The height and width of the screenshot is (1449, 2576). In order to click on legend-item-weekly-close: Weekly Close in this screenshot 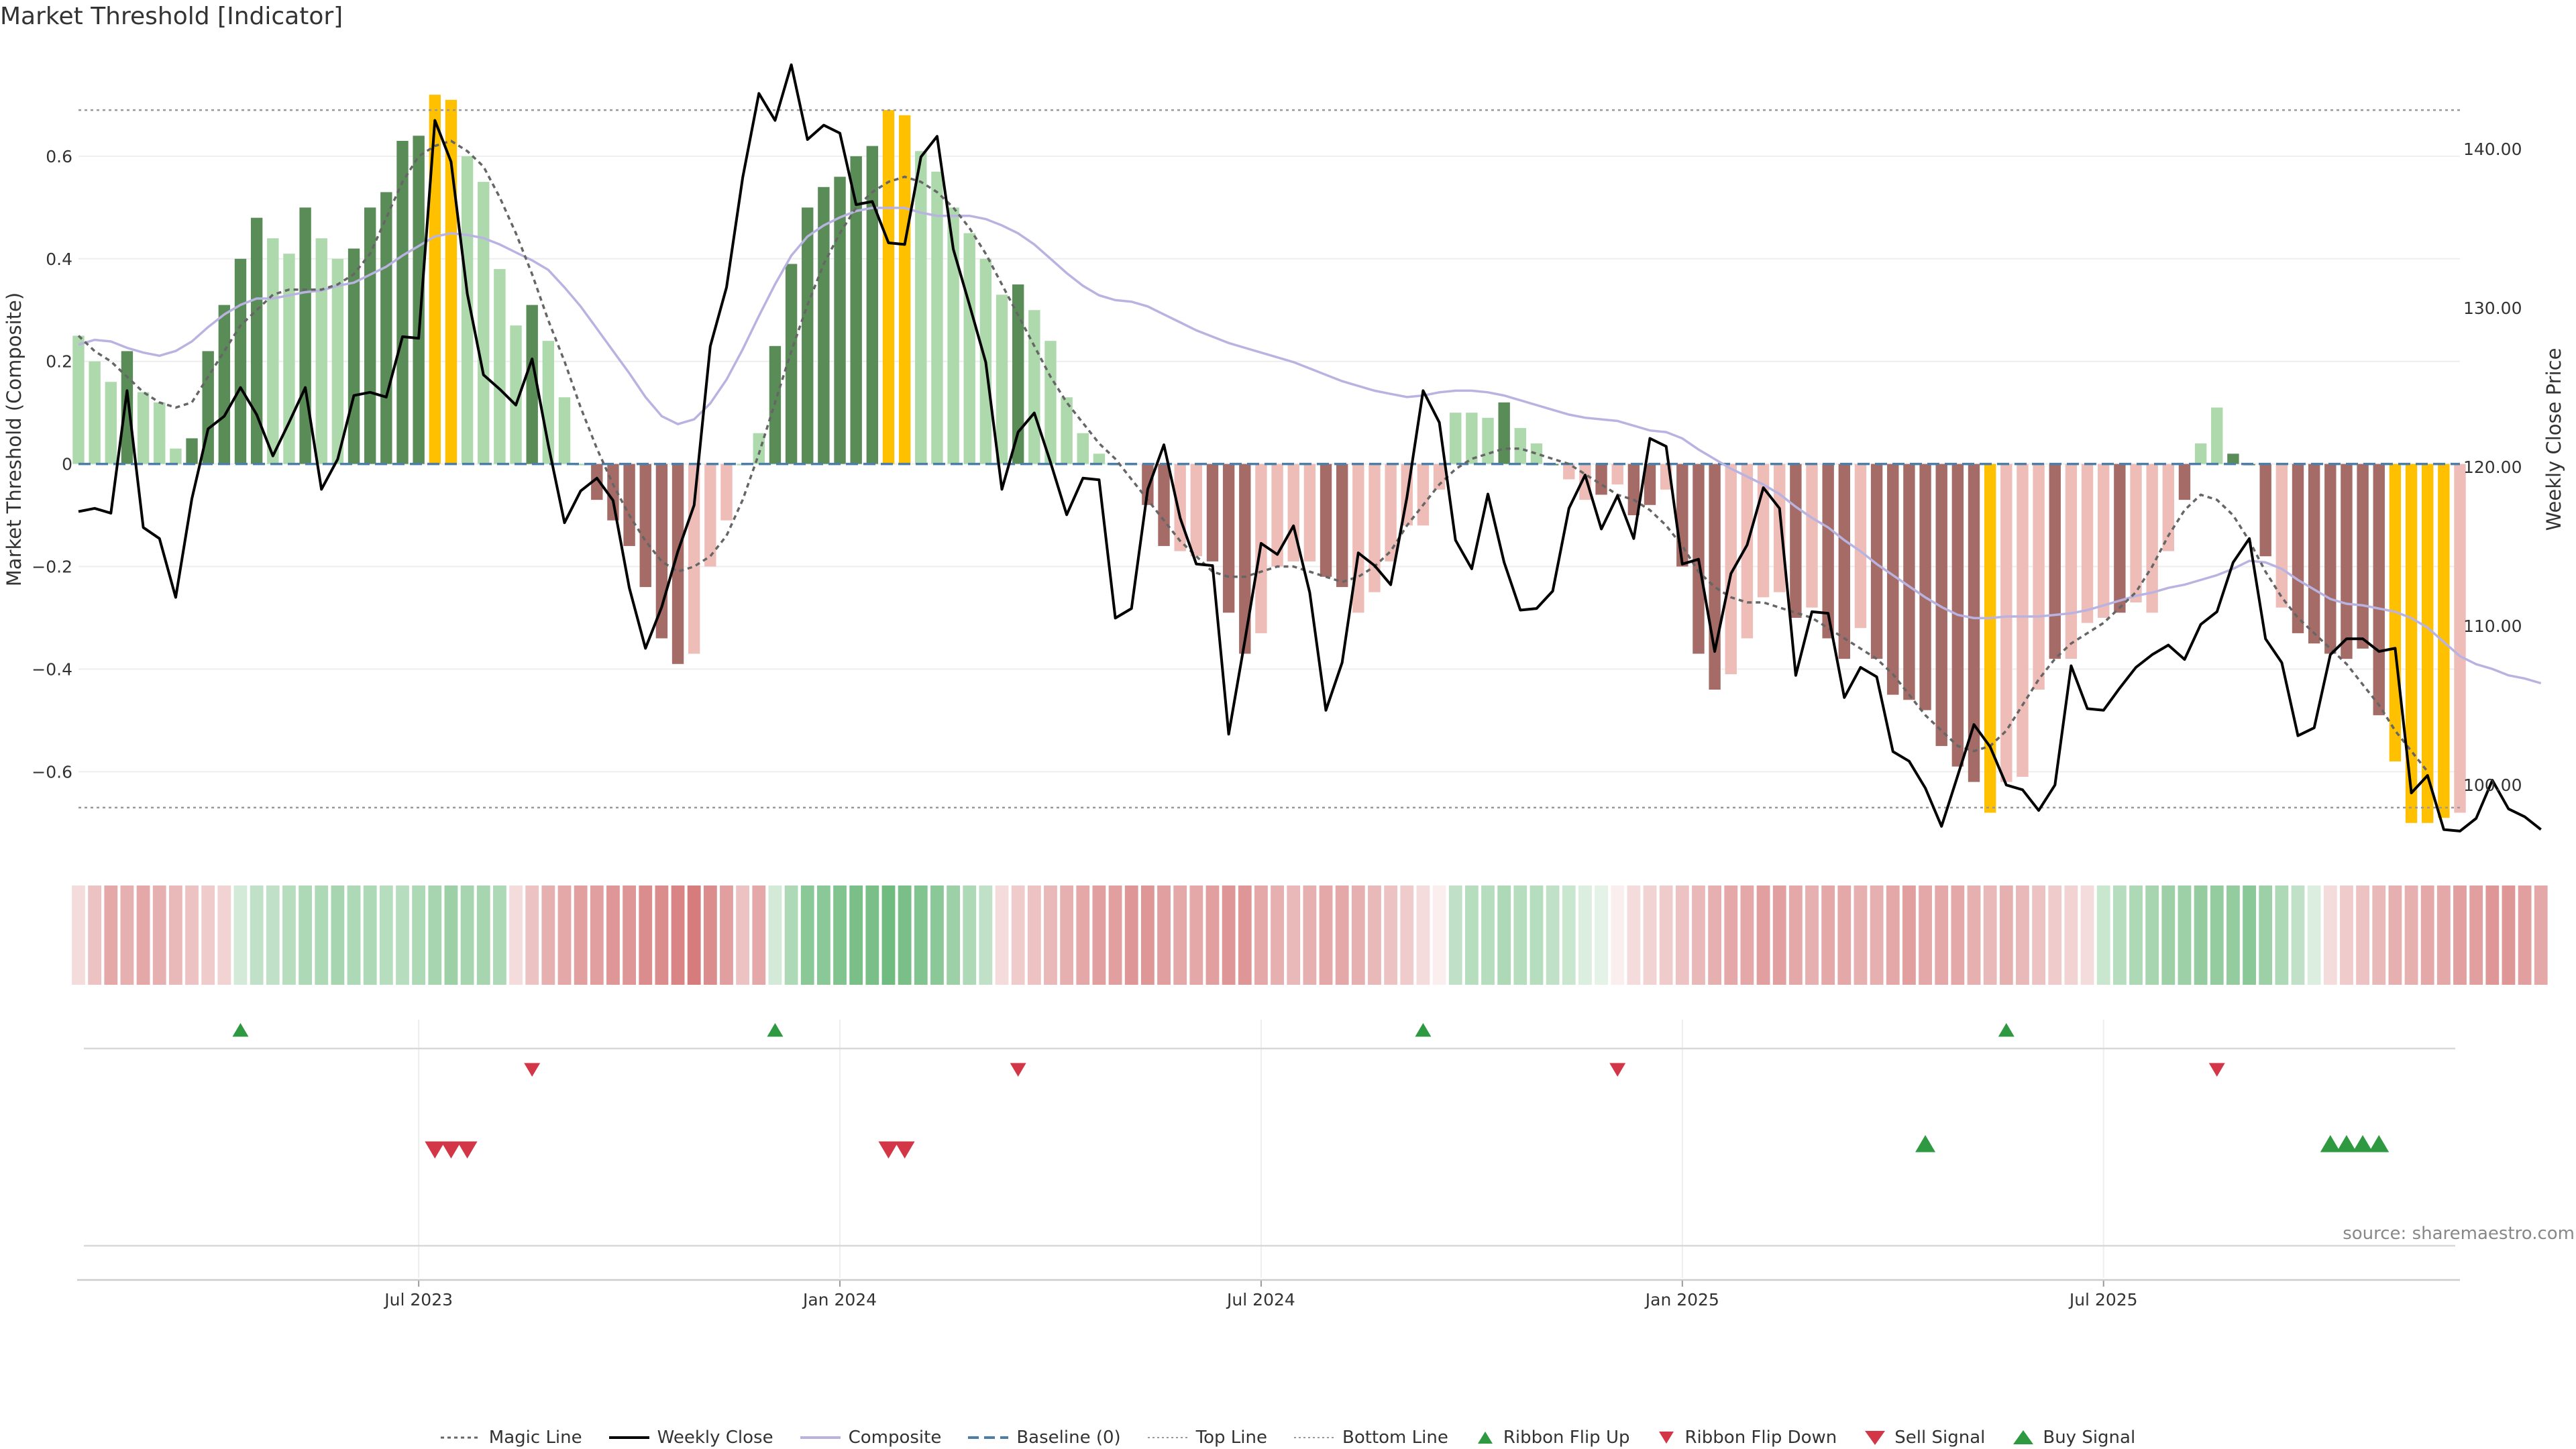, I will do `click(690, 1438)`.